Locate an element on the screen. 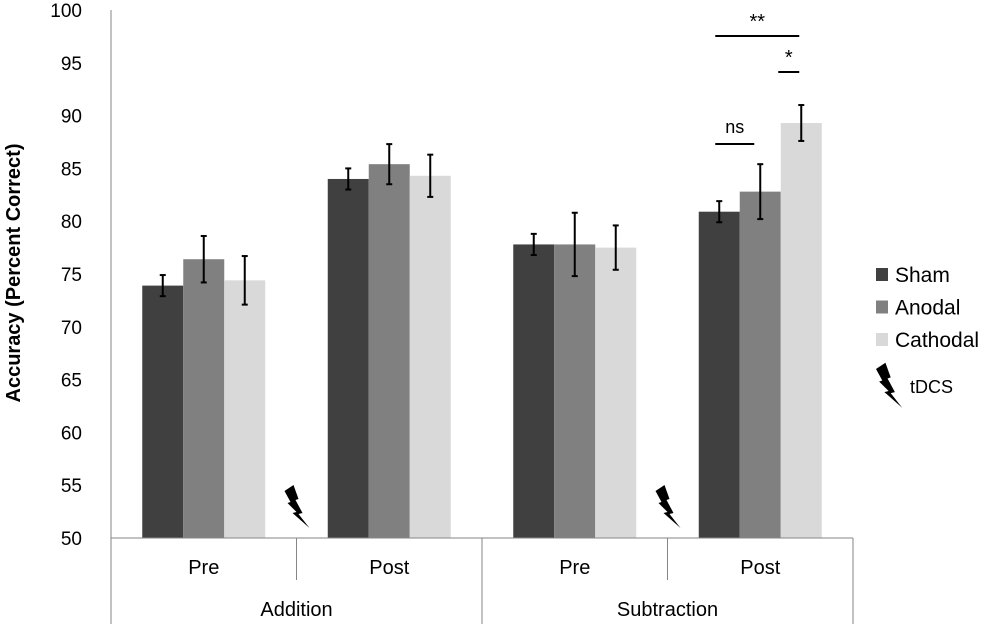  significance-label: ns is located at coordinates (734, 127).